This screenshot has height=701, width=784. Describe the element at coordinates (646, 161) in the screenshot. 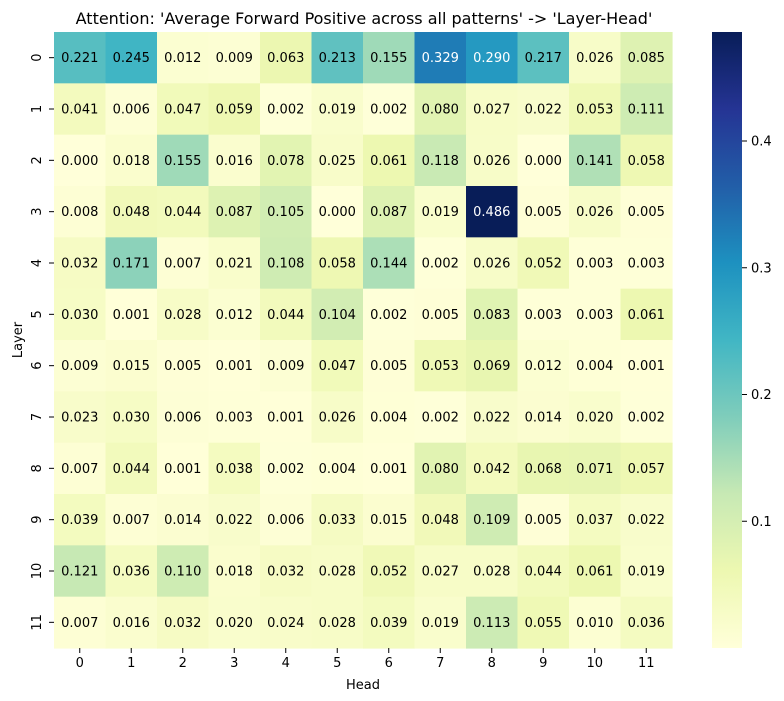

I see `cell-value-label: 0.058` at that location.